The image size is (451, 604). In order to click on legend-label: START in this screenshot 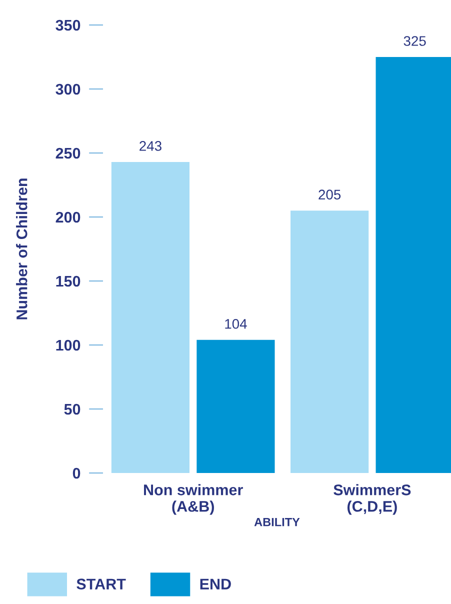, I will do `click(101, 584)`.